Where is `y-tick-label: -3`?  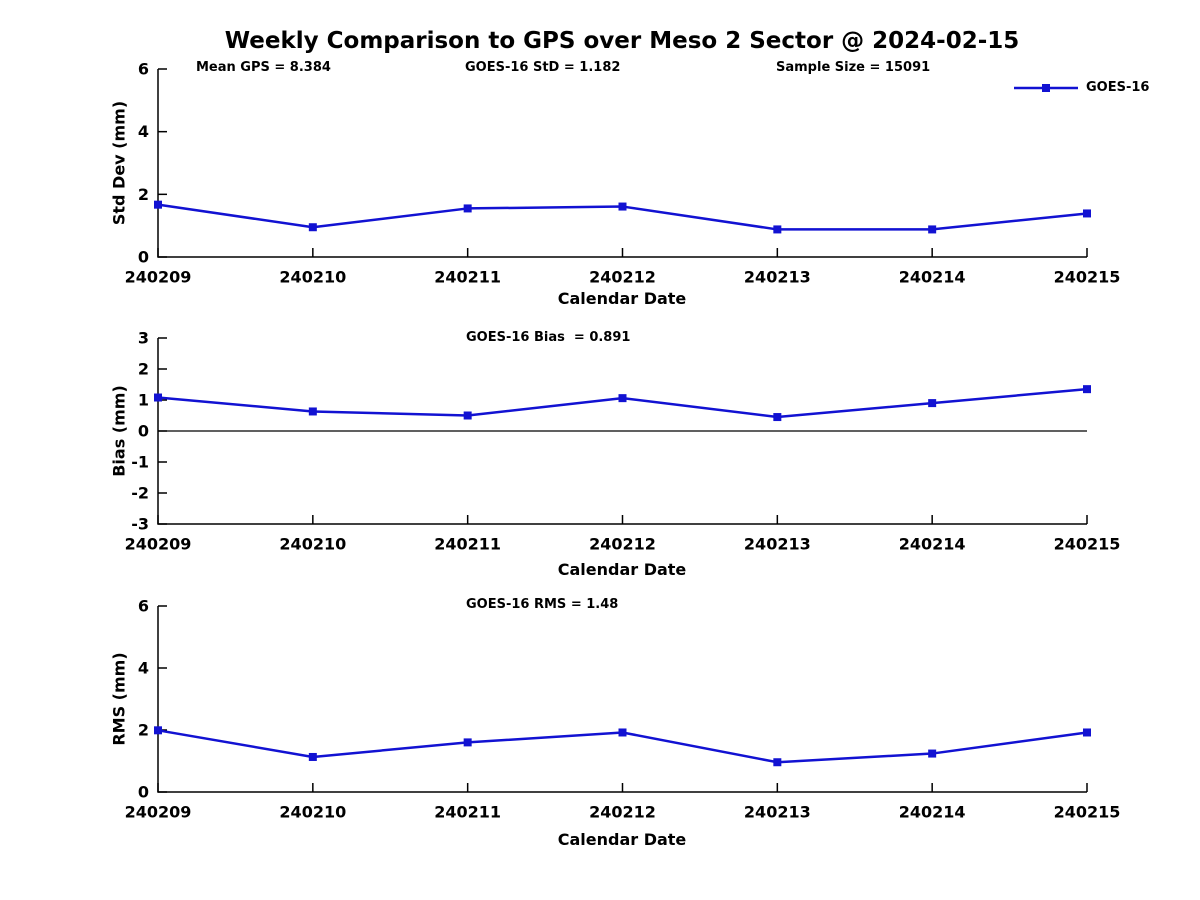 y-tick-label: -3 is located at coordinates (140, 524).